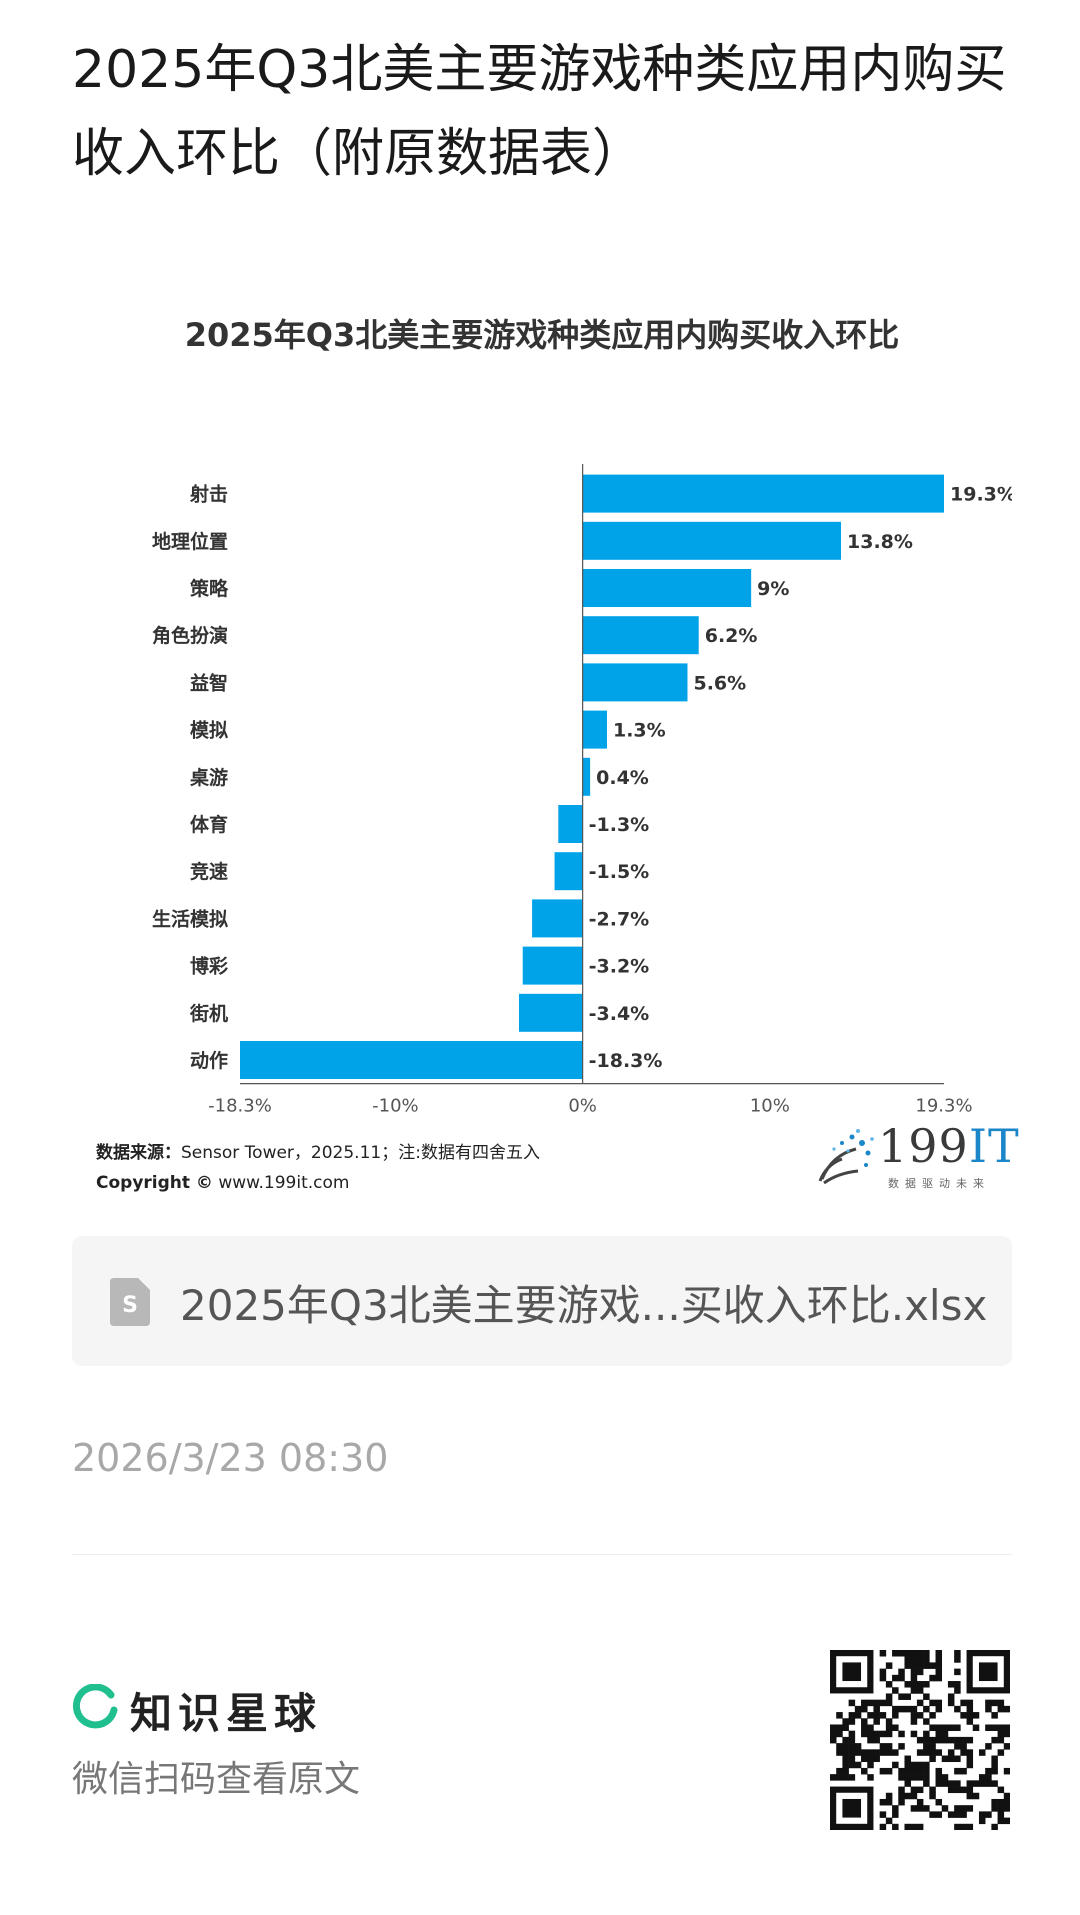 This screenshot has height=1915, width=1080. Describe the element at coordinates (542, 1301) in the screenshot. I see `attachment-file-card: S 2025年Q3北美主要游戏...买收入环比.xlsx` at that location.